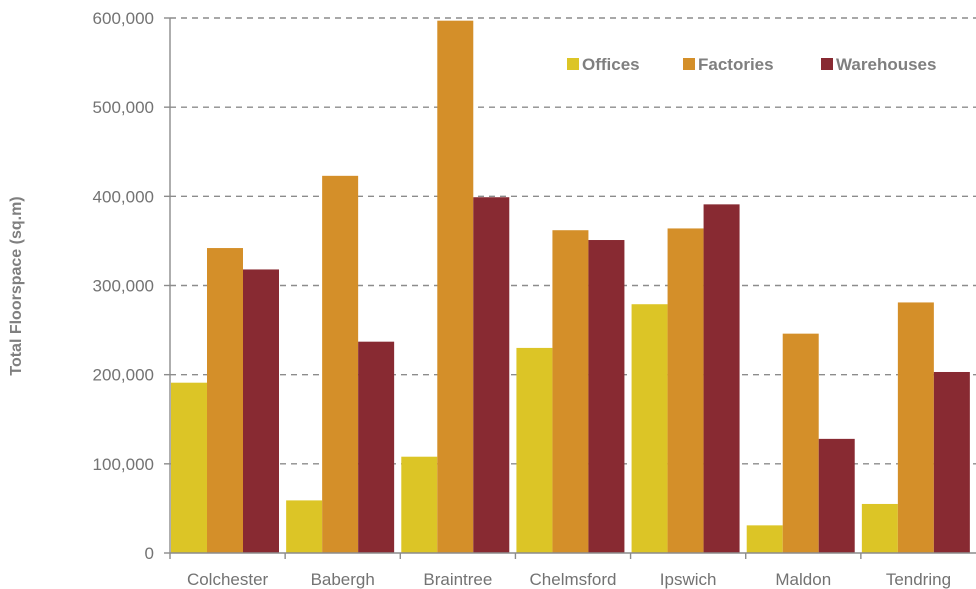 Image resolution: width=976 pixels, height=589 pixels. What do you see at coordinates (688, 579) in the screenshot?
I see `x-tick-label: Ipswich` at bounding box center [688, 579].